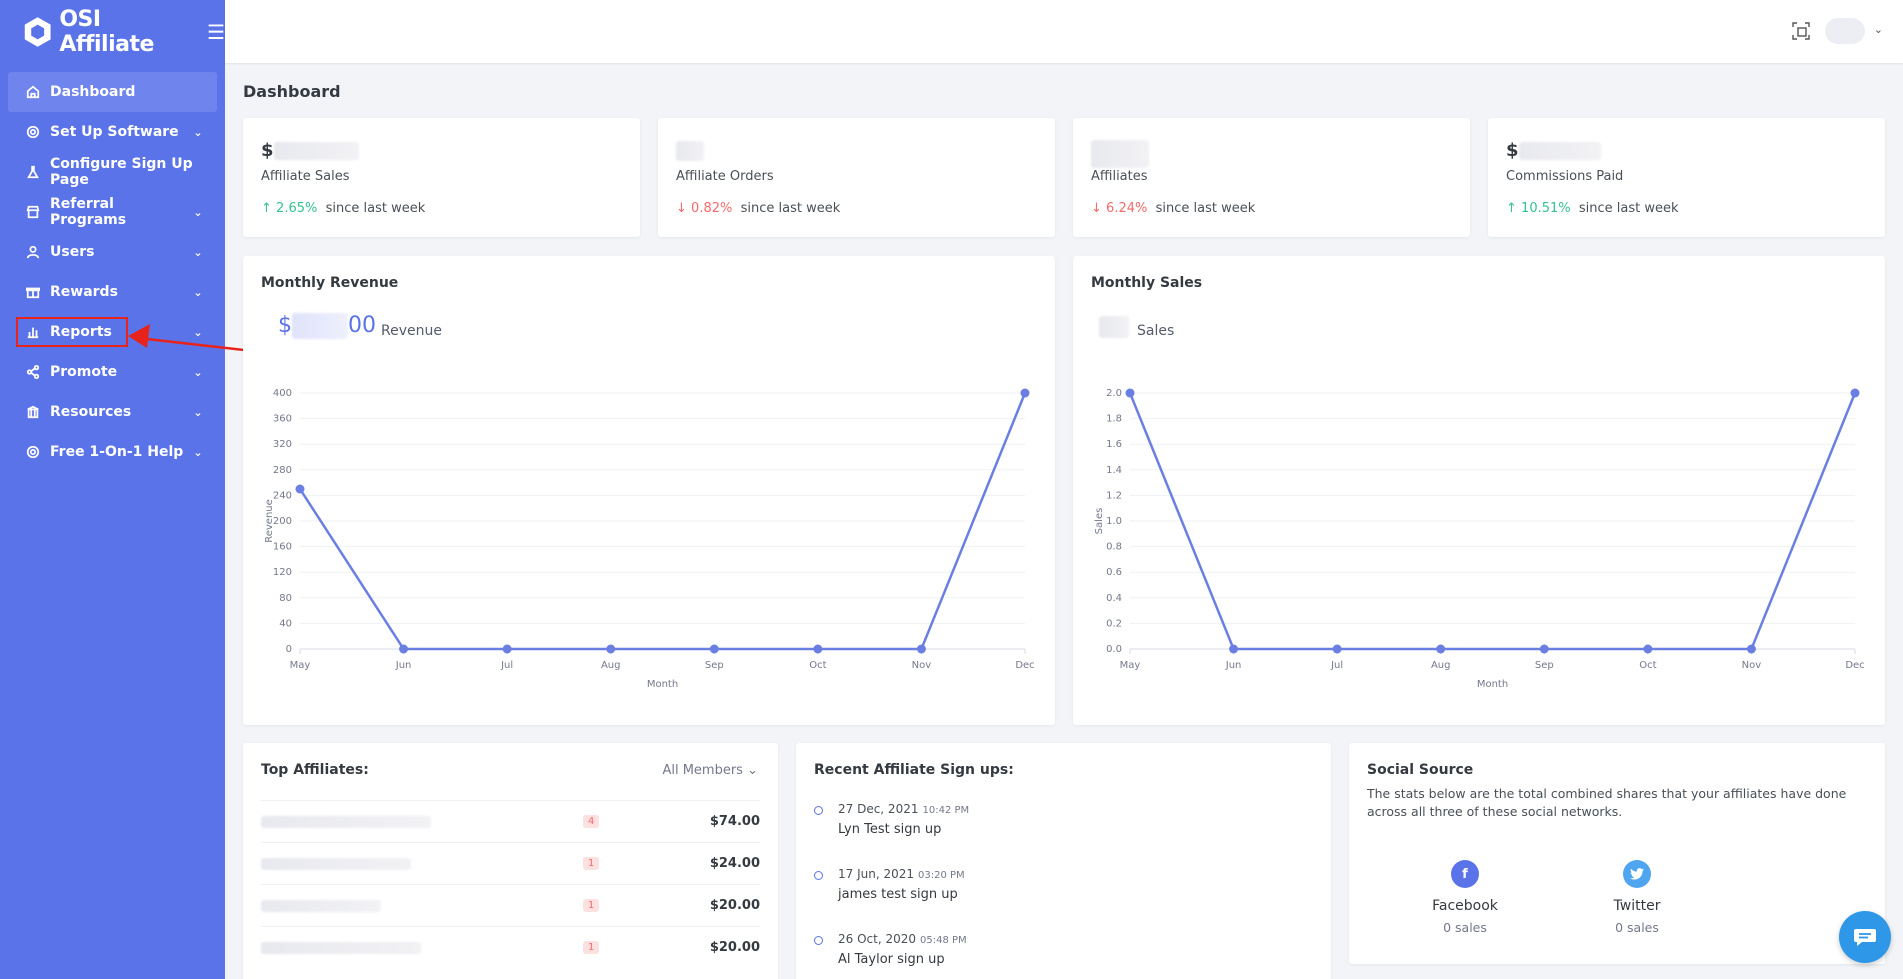 The width and height of the screenshot is (1903, 979). Describe the element at coordinates (1854, 665) in the screenshot. I see `x-tick-label: Dec` at that location.